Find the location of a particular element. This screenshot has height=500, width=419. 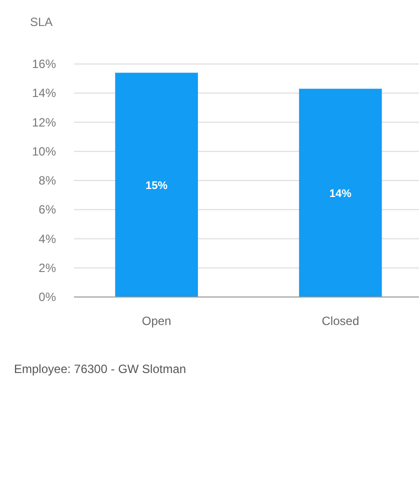

y-tick-label: 4% is located at coordinates (47, 239).